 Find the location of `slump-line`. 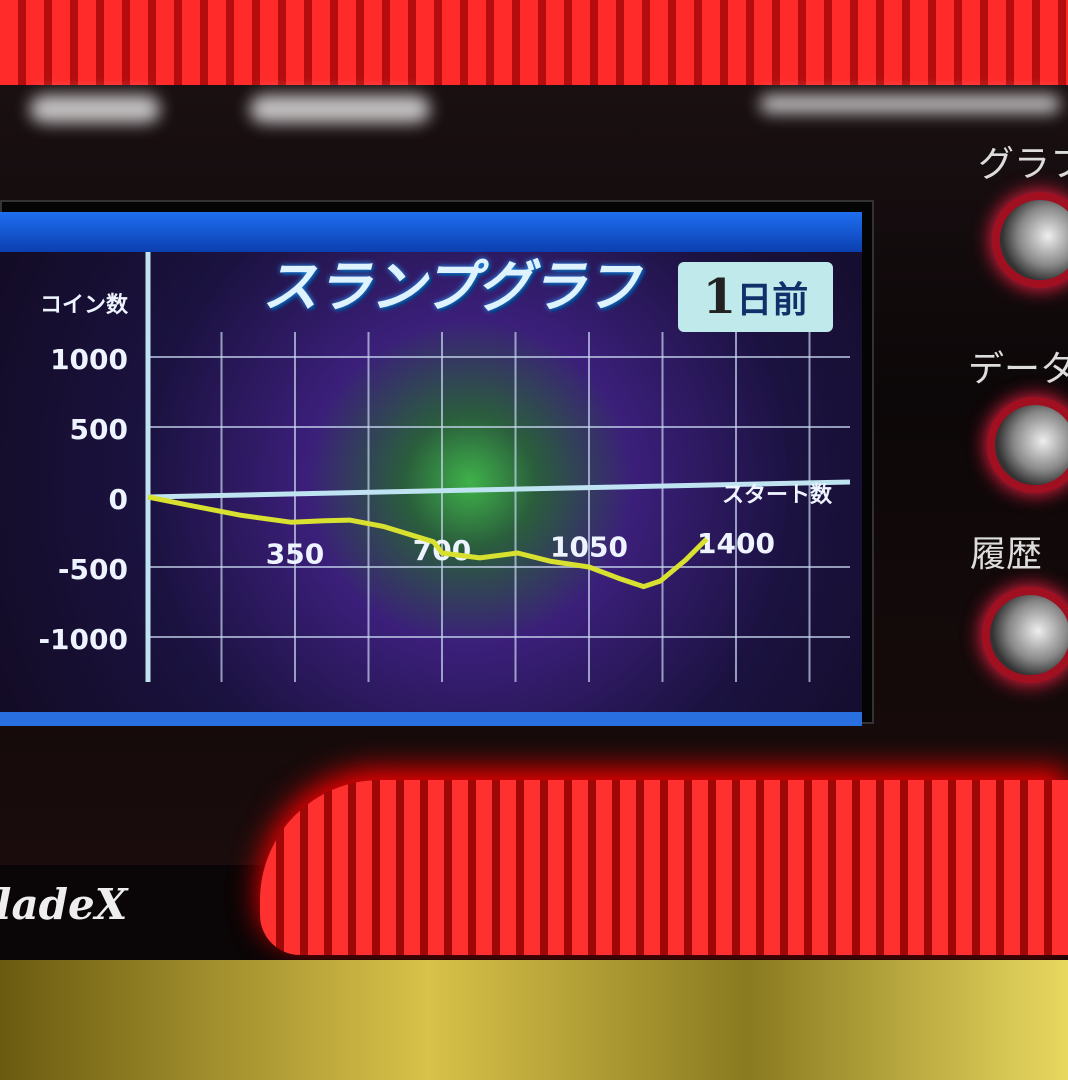

slump-line is located at coordinates (428, 542).